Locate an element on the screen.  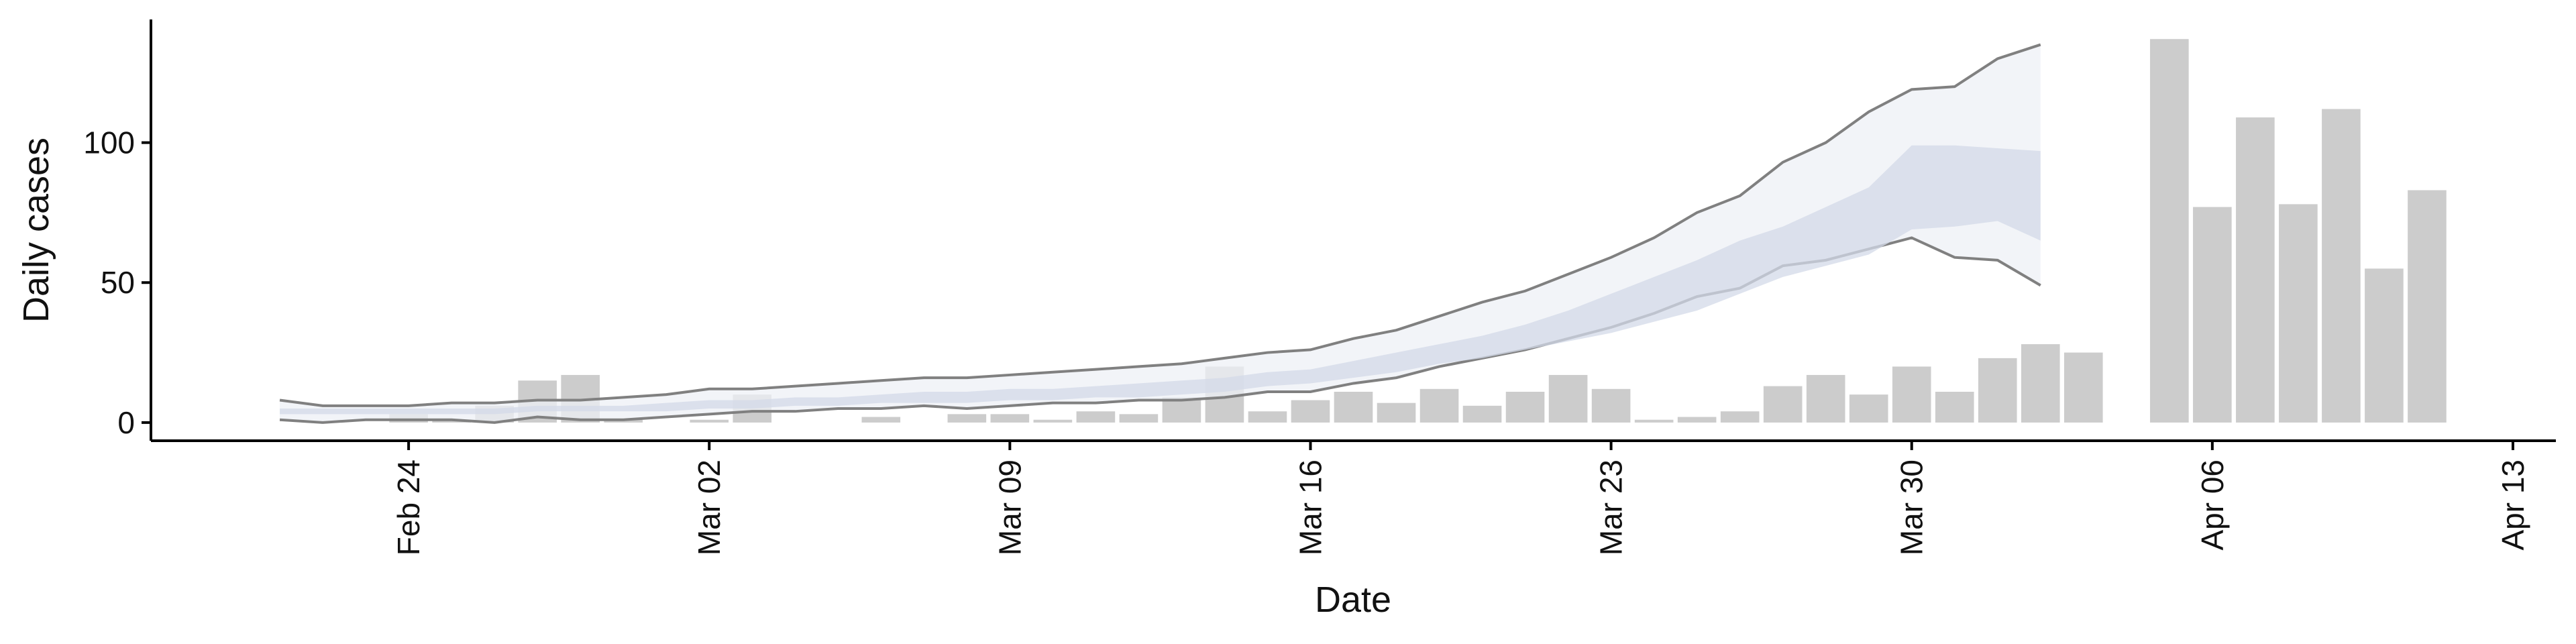
y-tick-label: 50 is located at coordinates (118, 282).